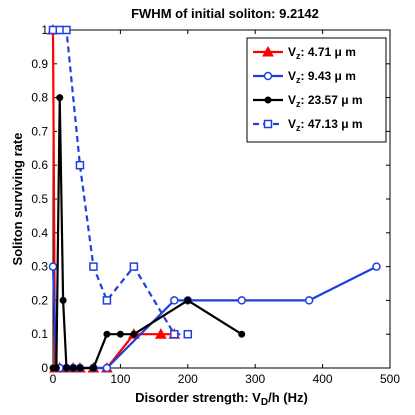 Image resolution: width=415 pixels, height=415 pixels. I want to click on legend-entry: Vz: 9.43 μ m, so click(304, 77).